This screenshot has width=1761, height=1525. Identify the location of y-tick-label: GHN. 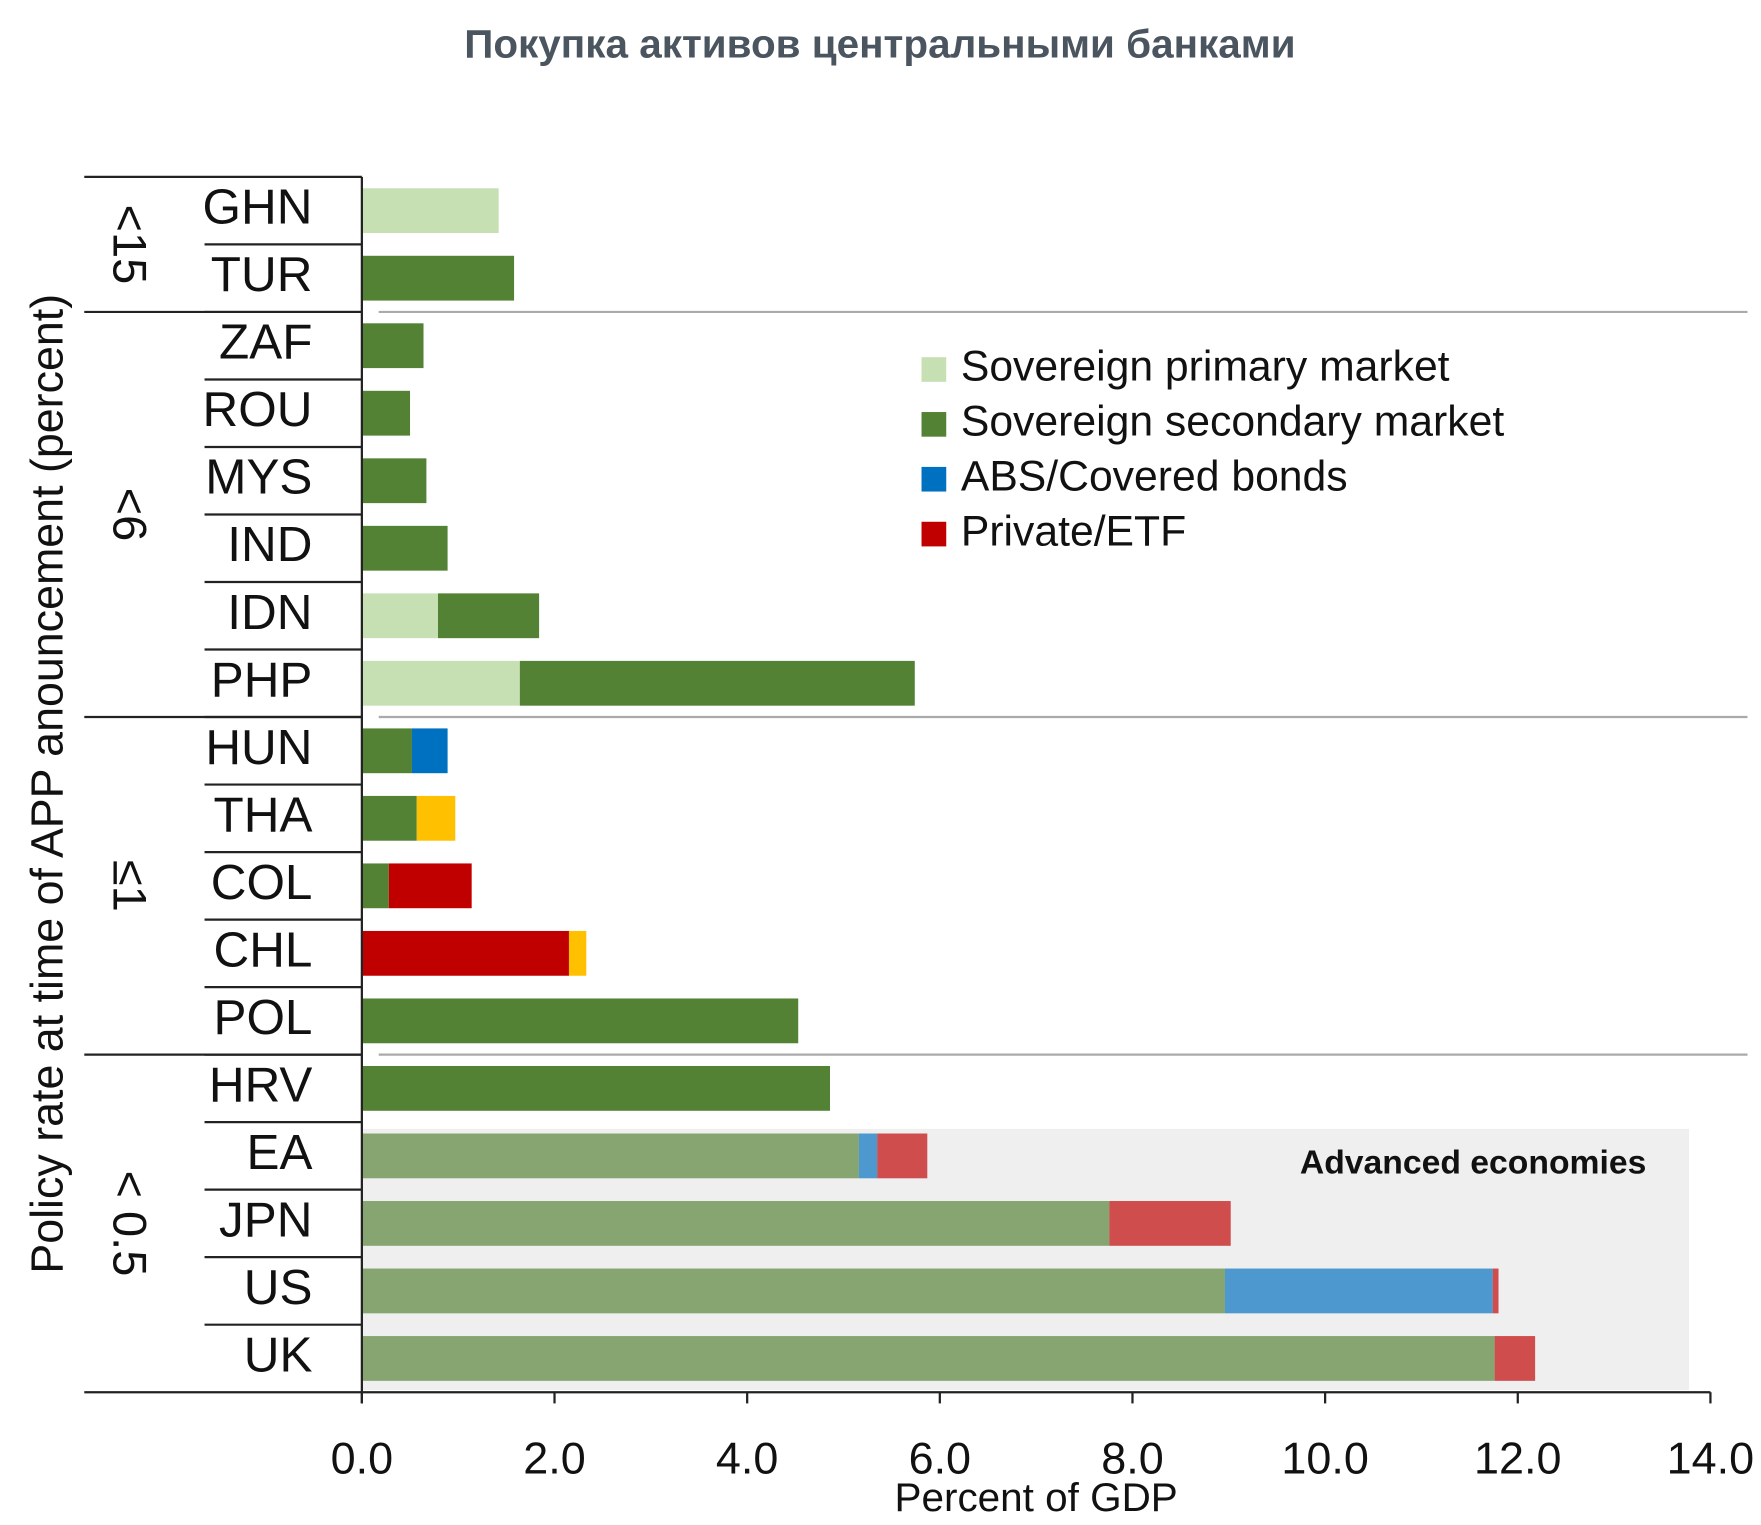
(258, 207).